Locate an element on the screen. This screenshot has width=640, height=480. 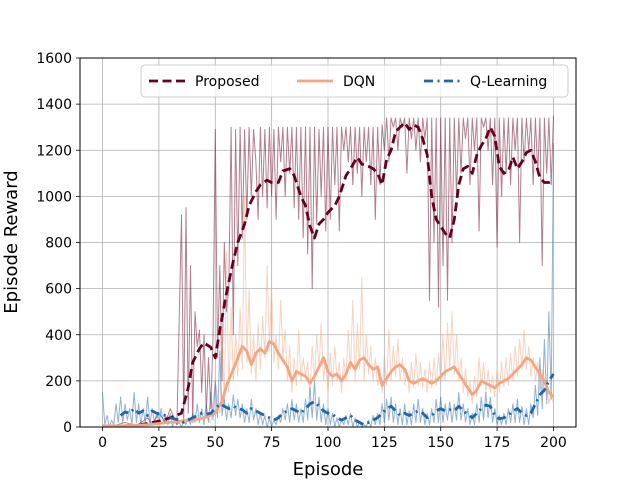
x-axis-ticks: 0 25 50 75 100 125 150 175 200 is located at coordinates (332, 439).